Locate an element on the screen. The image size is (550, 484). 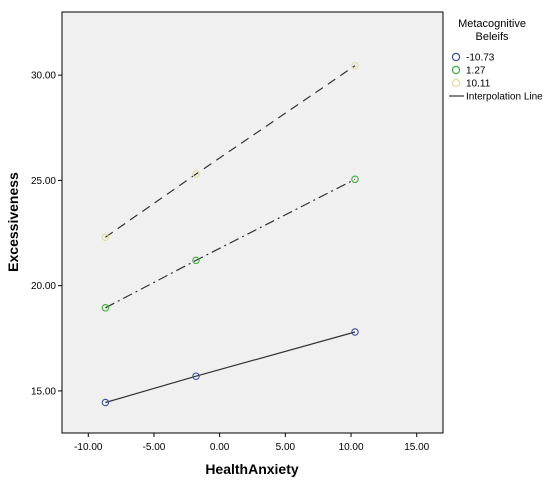
y-axis: 15.00 20.00 25.00 30.00 is located at coordinates (46, 234).